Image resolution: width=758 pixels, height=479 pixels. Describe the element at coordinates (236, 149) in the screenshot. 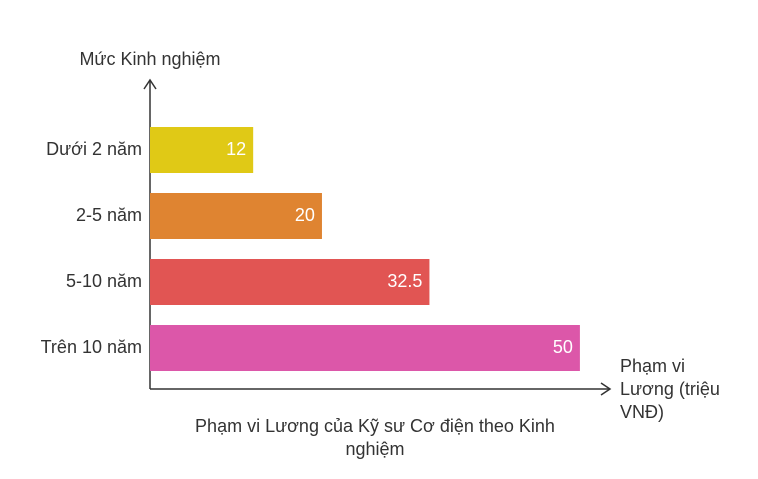

I see `value-label: 12` at that location.